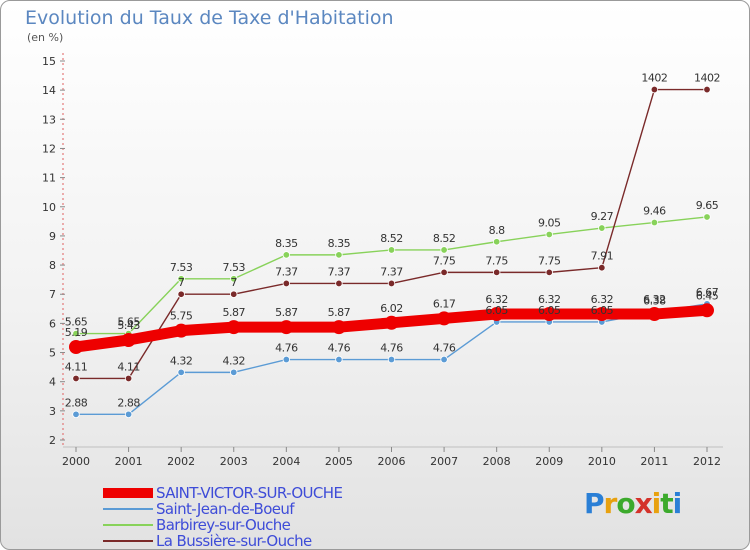  I want to click on y-tick-label: 9, so click(52, 236).